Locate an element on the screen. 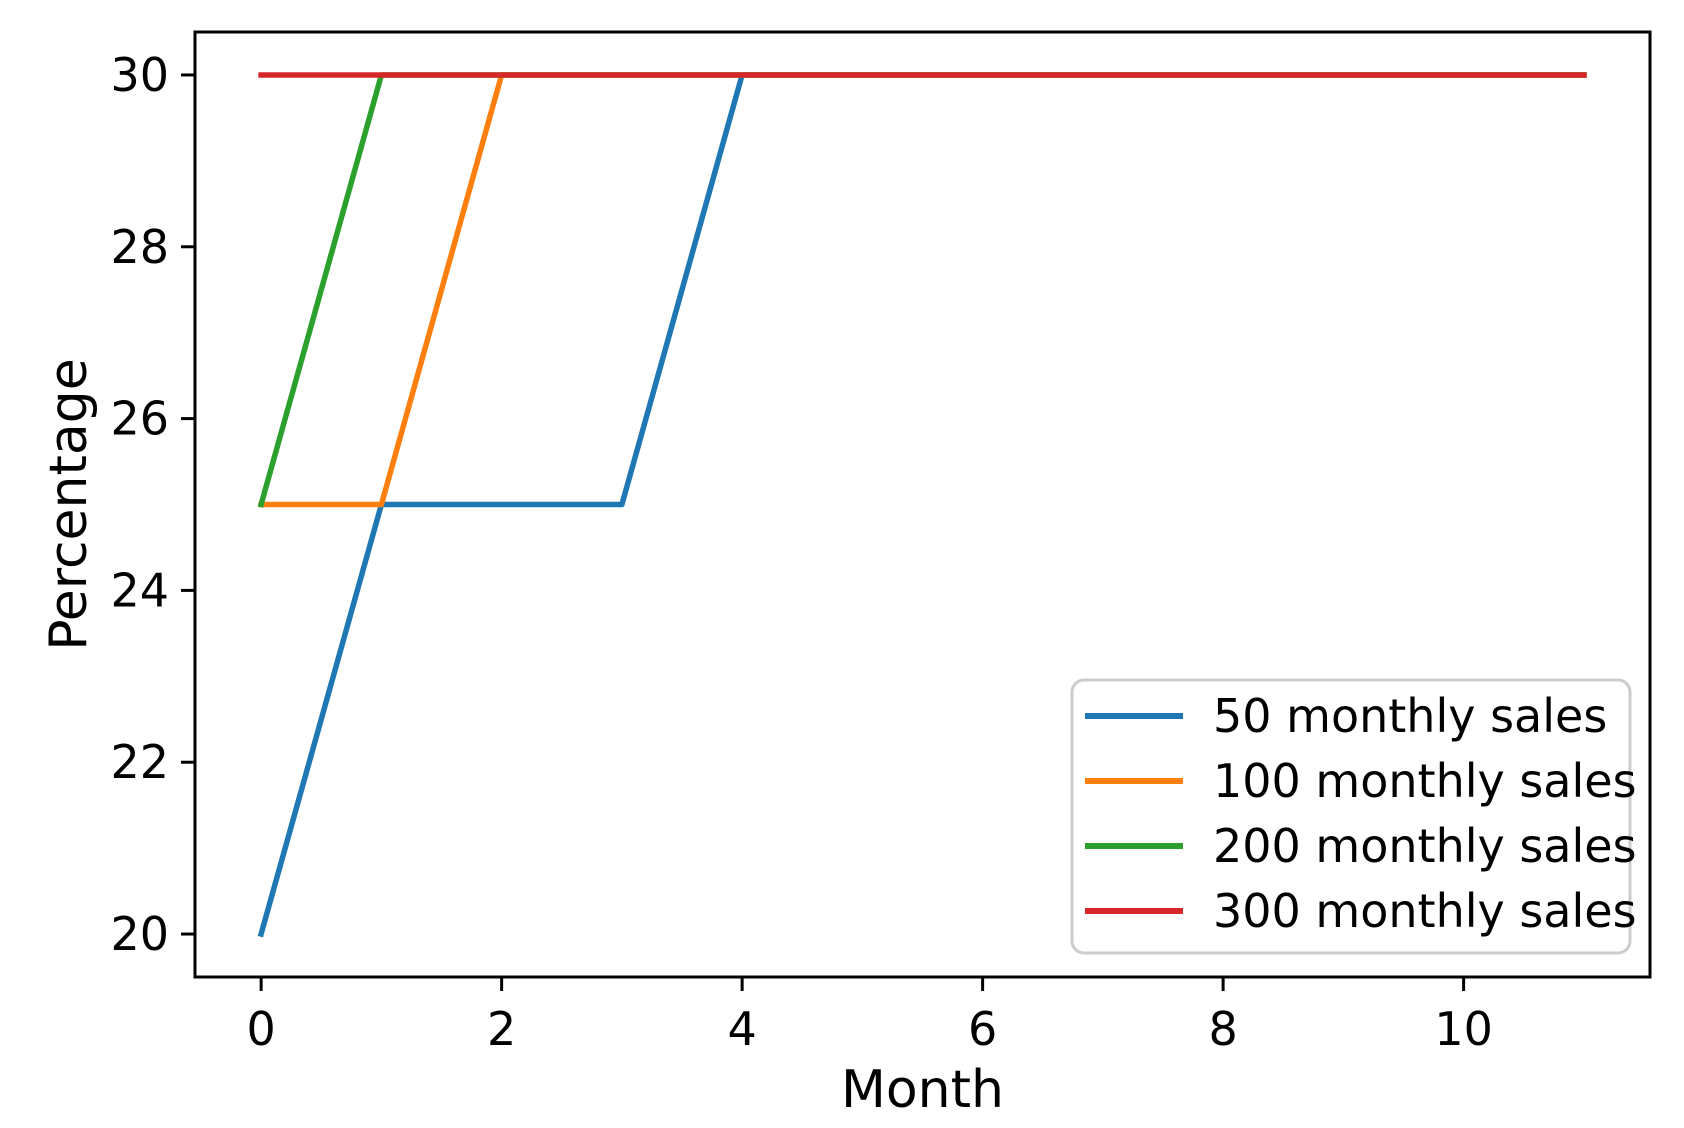 This screenshot has width=1684, height=1128. x-axis-title: Month is located at coordinates (922, 1090).